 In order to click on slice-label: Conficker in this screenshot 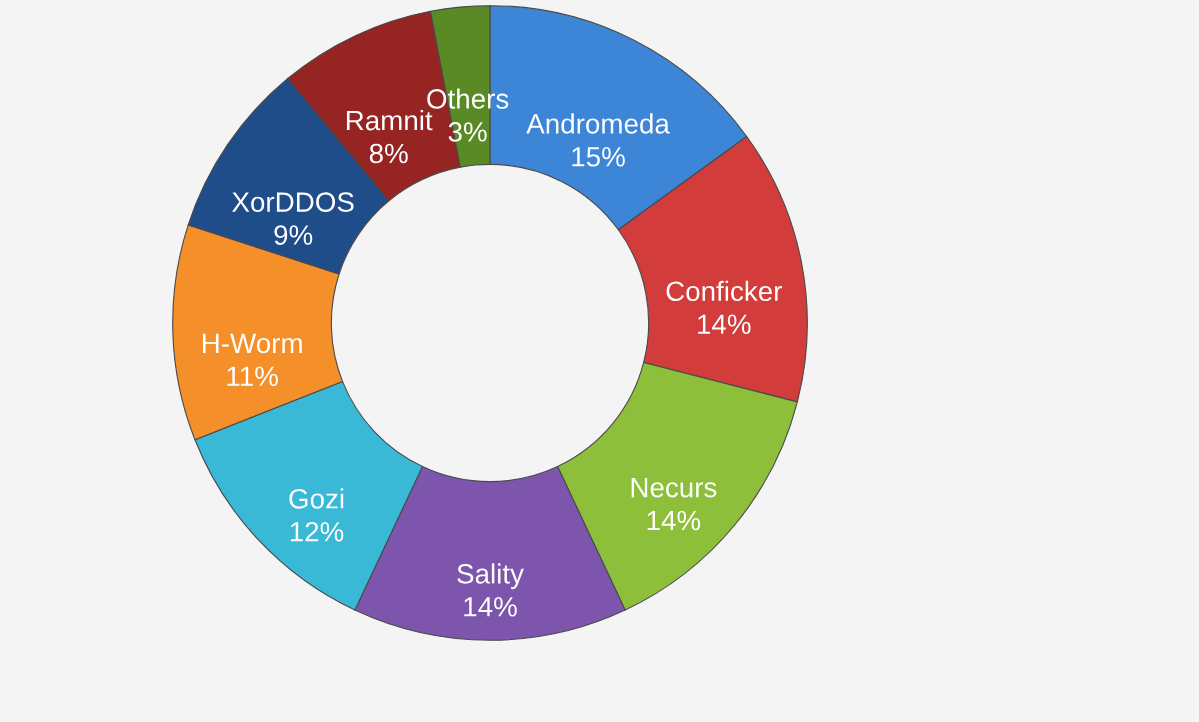, I will do `click(724, 291)`.